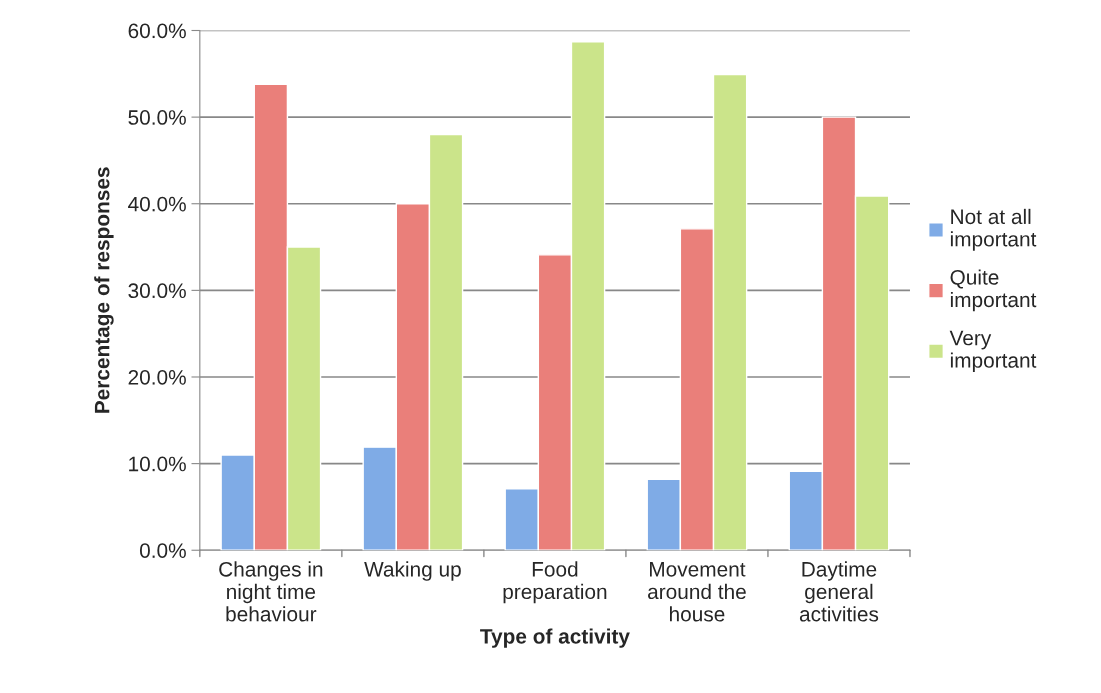  Describe the element at coordinates (162, 550) in the screenshot. I see `y-tick-label: 0.0%` at that location.